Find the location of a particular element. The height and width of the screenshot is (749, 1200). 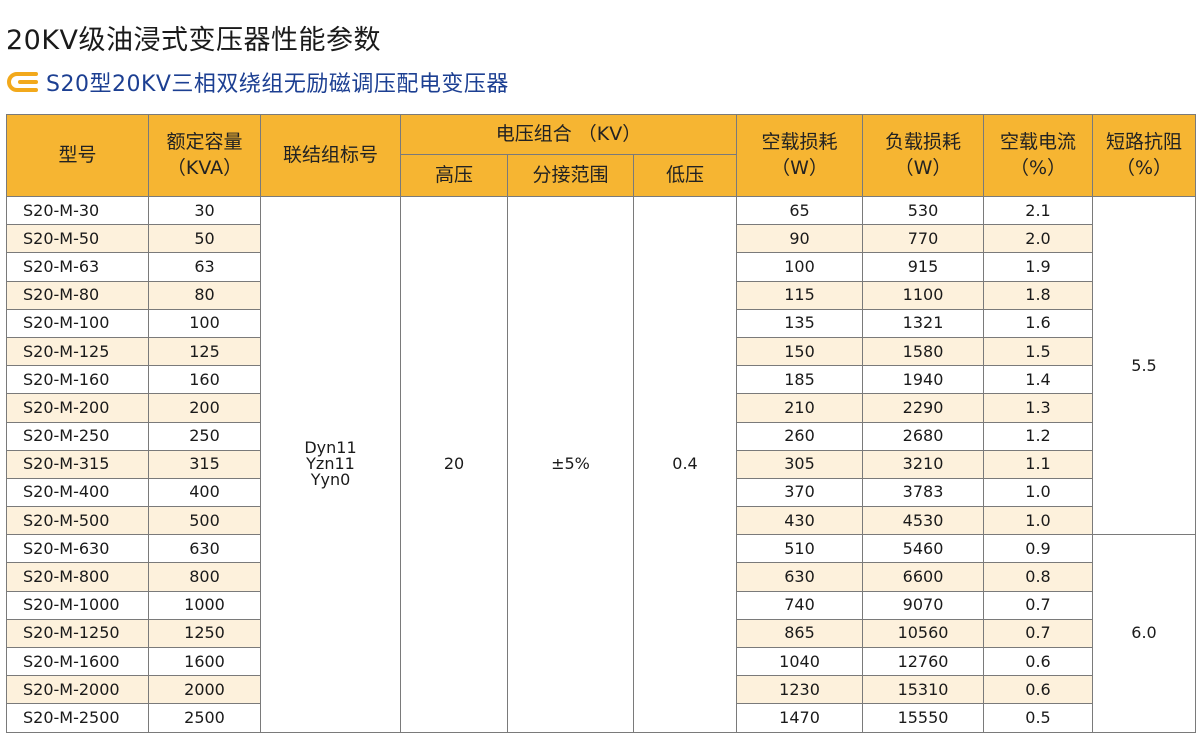

table-row: S20-M-50 50 90 770 2.0 is located at coordinates (601, 239).